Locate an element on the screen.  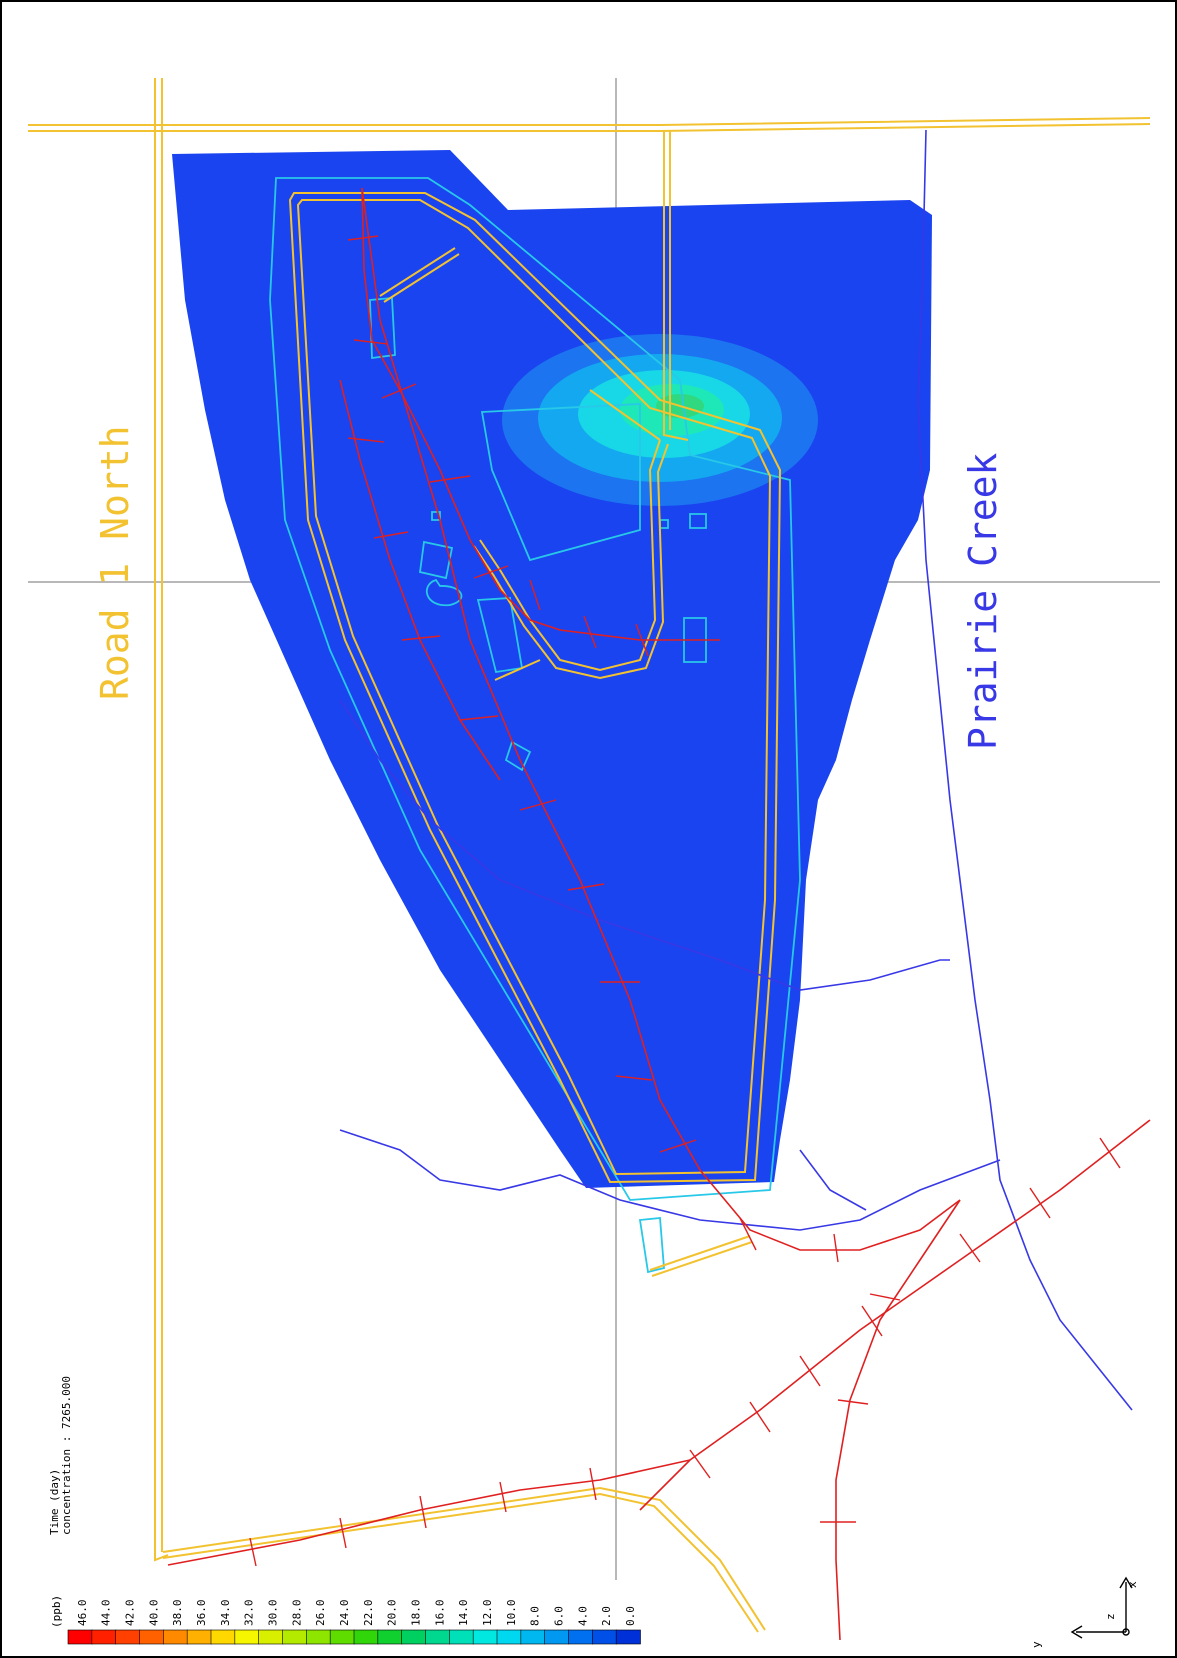
time-value: concentration : 7265.000 is located at coordinates (66, 1455).